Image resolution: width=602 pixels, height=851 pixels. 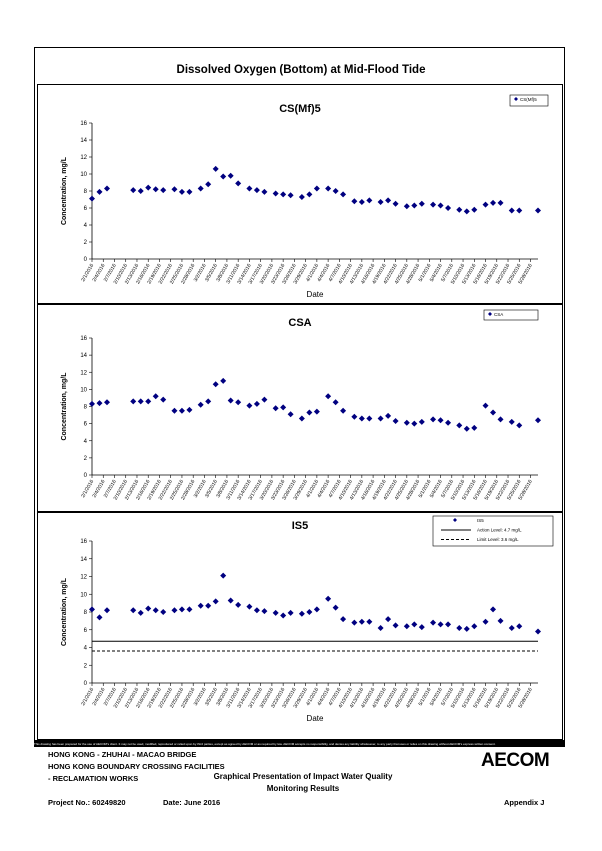 I want to click on chart-title: CS(Mf)5, so click(x=300, y=109).